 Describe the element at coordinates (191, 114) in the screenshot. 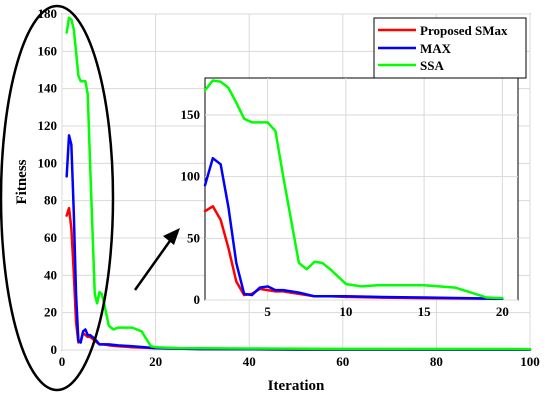

I see `inset-y-tick-150: 150` at that location.